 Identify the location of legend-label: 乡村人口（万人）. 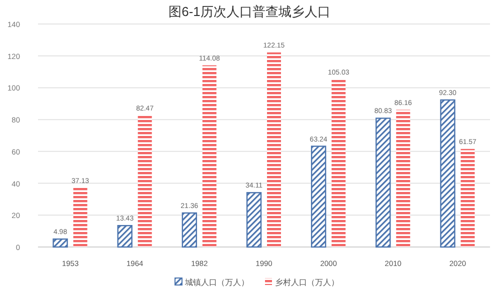
(307, 282).